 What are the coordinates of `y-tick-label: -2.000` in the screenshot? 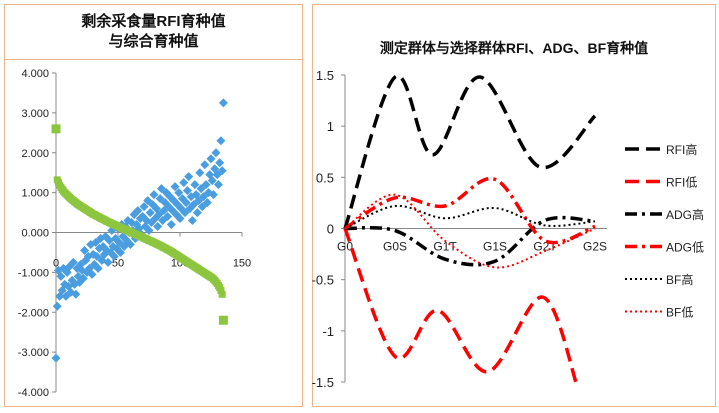 It's located at (33, 313).